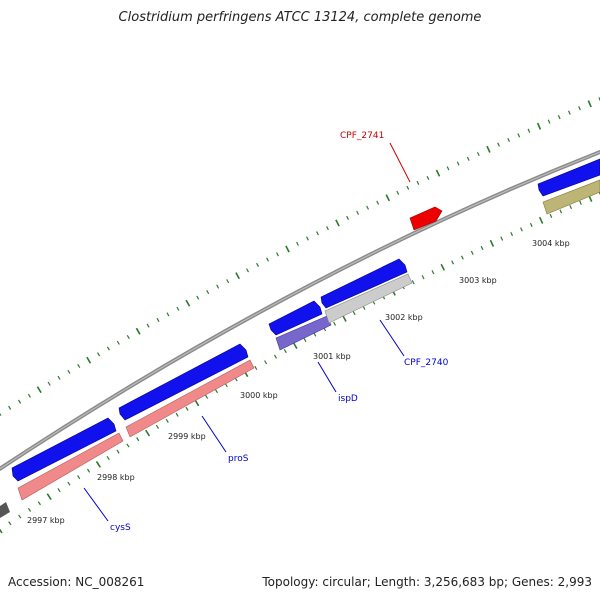  I want to click on scale-label-3002: 3002 kbp, so click(404, 317).